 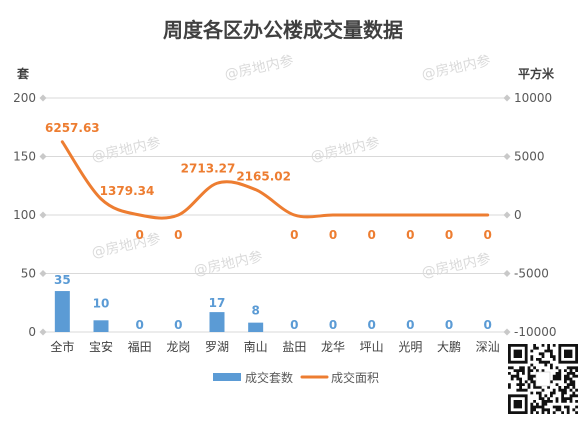 What do you see at coordinates (62, 280) in the screenshot?
I see `bar-value-label: 35` at bounding box center [62, 280].